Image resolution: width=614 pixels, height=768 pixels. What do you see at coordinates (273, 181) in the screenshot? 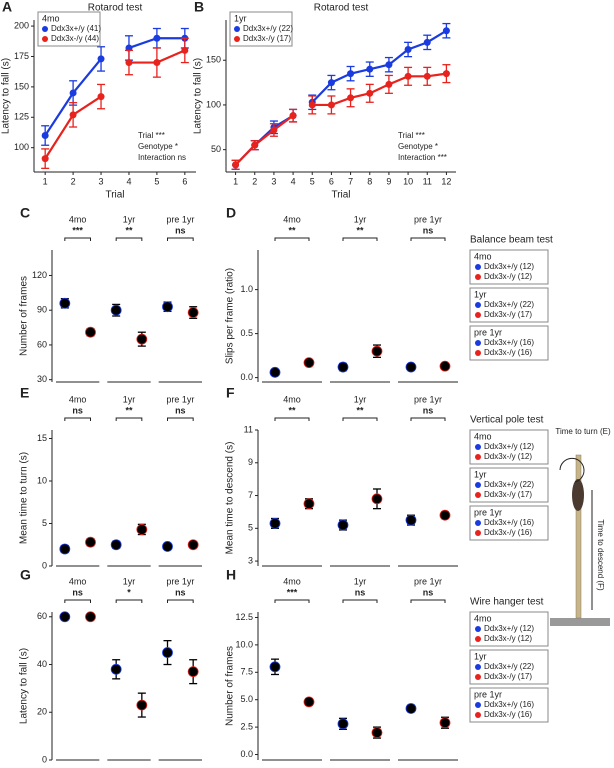
I see `x-tick-label: 3` at bounding box center [273, 181].